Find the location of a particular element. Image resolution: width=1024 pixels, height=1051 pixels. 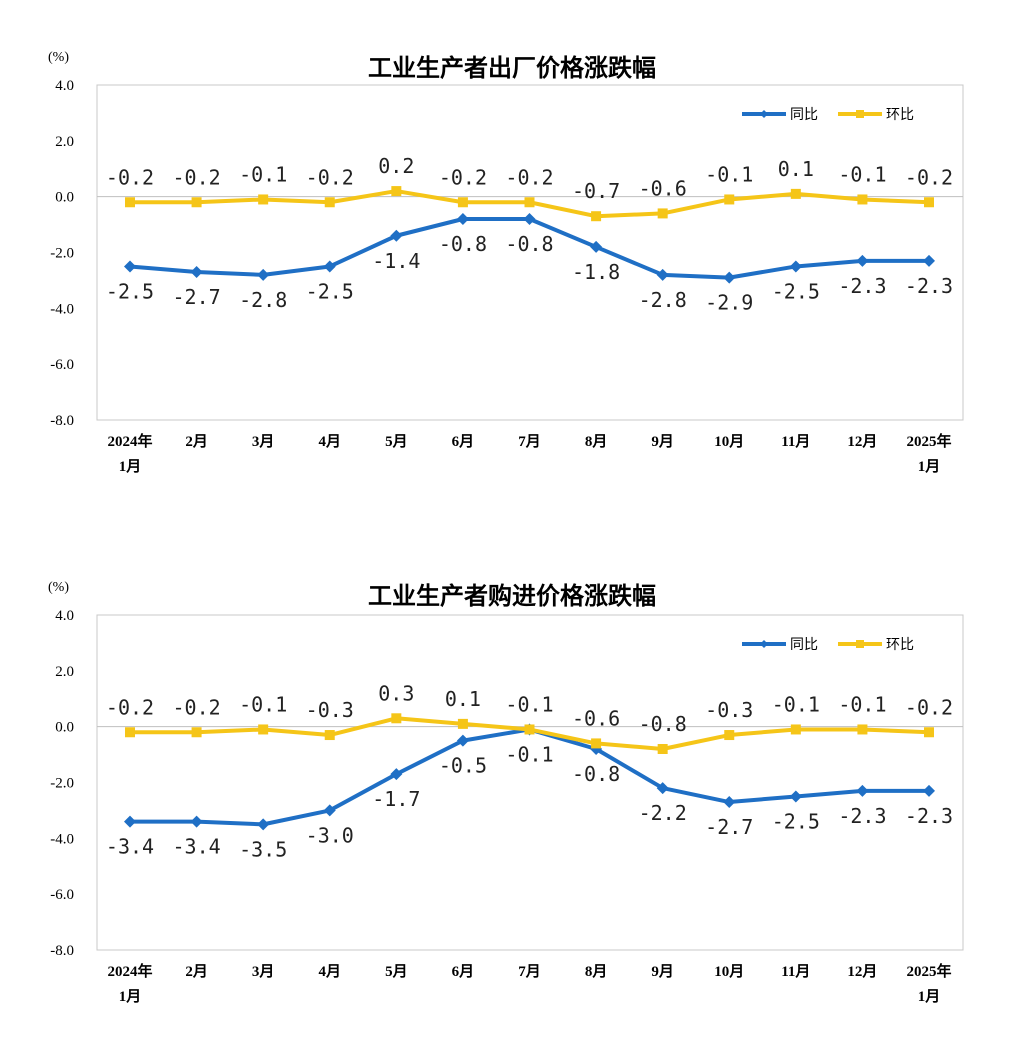

x-tick-label: 2025年 is located at coordinates (928, 971).